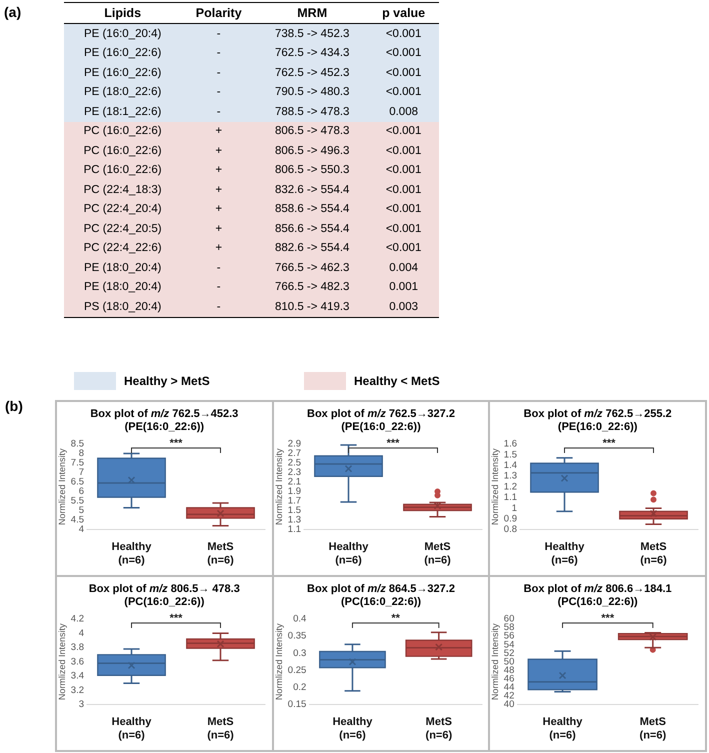  Describe the element at coordinates (77, 619) in the screenshot. I see `y-tick-label: 4.2` at that location.